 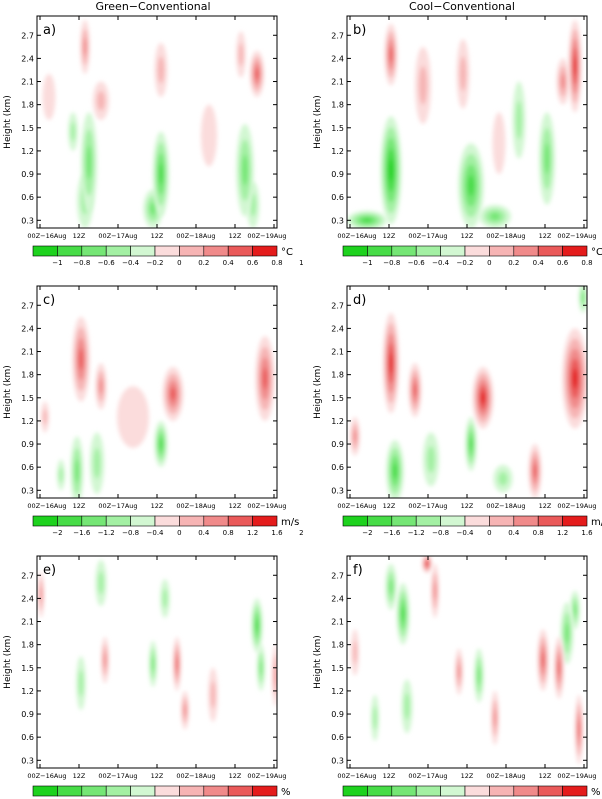 What do you see at coordinates (27, 467) in the screenshot?
I see `y-tick-label: 0.6` at bounding box center [27, 467].